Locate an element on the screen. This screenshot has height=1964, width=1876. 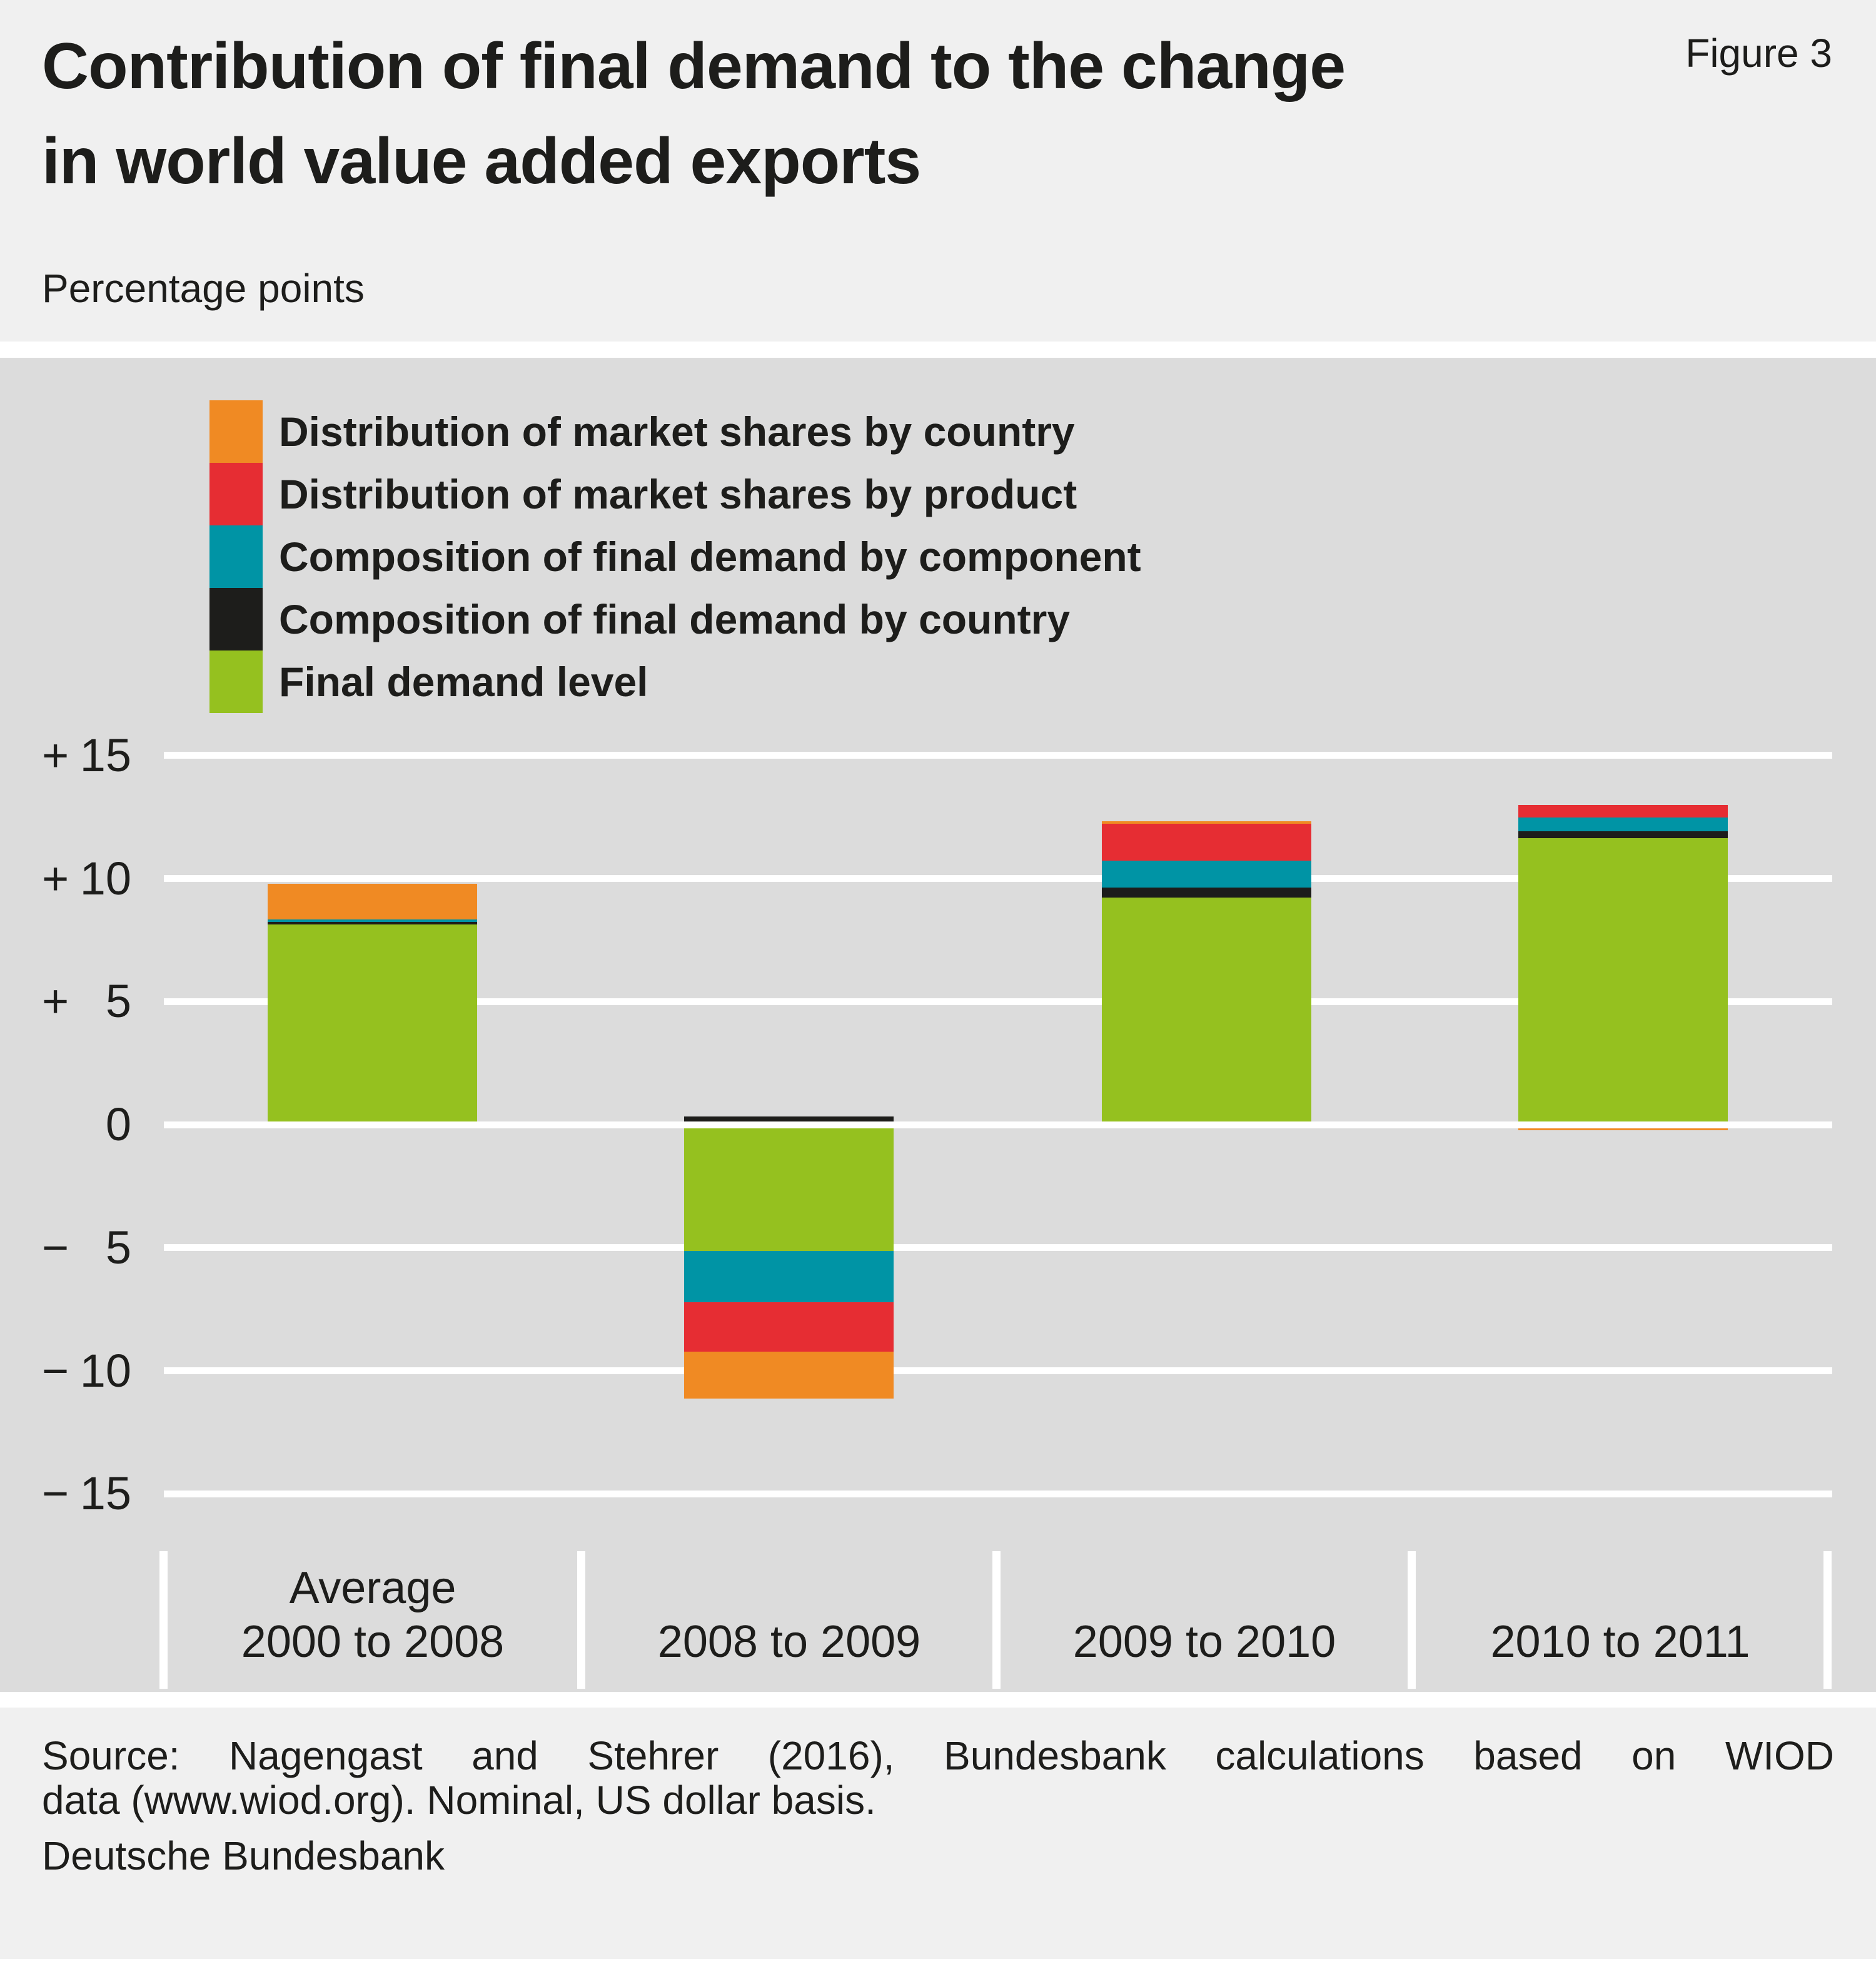
x-axis-label-line: 2000 to 2008 is located at coordinates (373, 1642).